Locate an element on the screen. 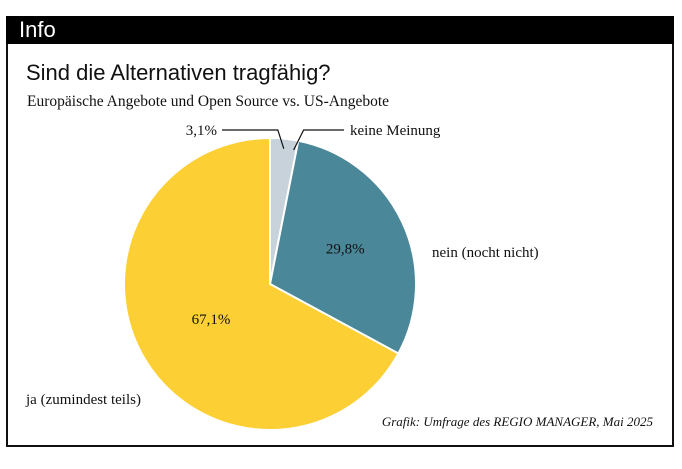  slice-category-label-2: nein (nocht nicht) is located at coordinates (485, 253).